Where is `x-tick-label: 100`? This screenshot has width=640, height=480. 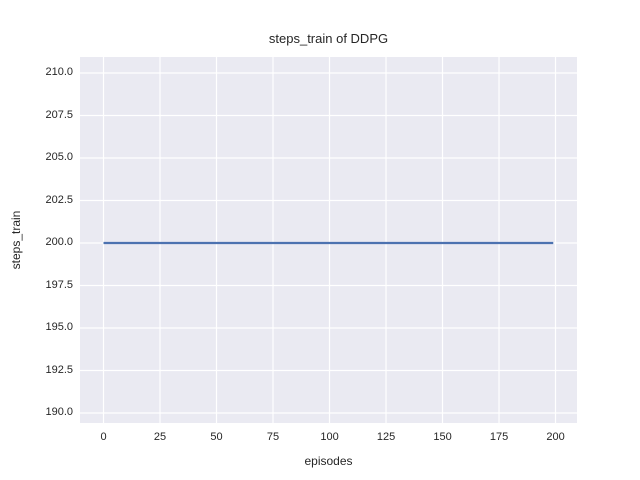
x-tick-label: 100 is located at coordinates (329, 437).